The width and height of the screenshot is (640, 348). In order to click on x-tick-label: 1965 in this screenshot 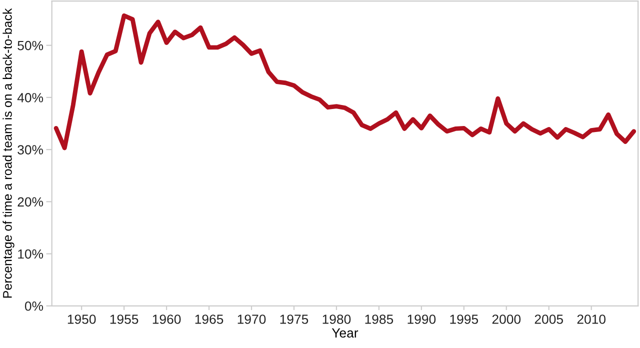, I will do `click(209, 319)`.